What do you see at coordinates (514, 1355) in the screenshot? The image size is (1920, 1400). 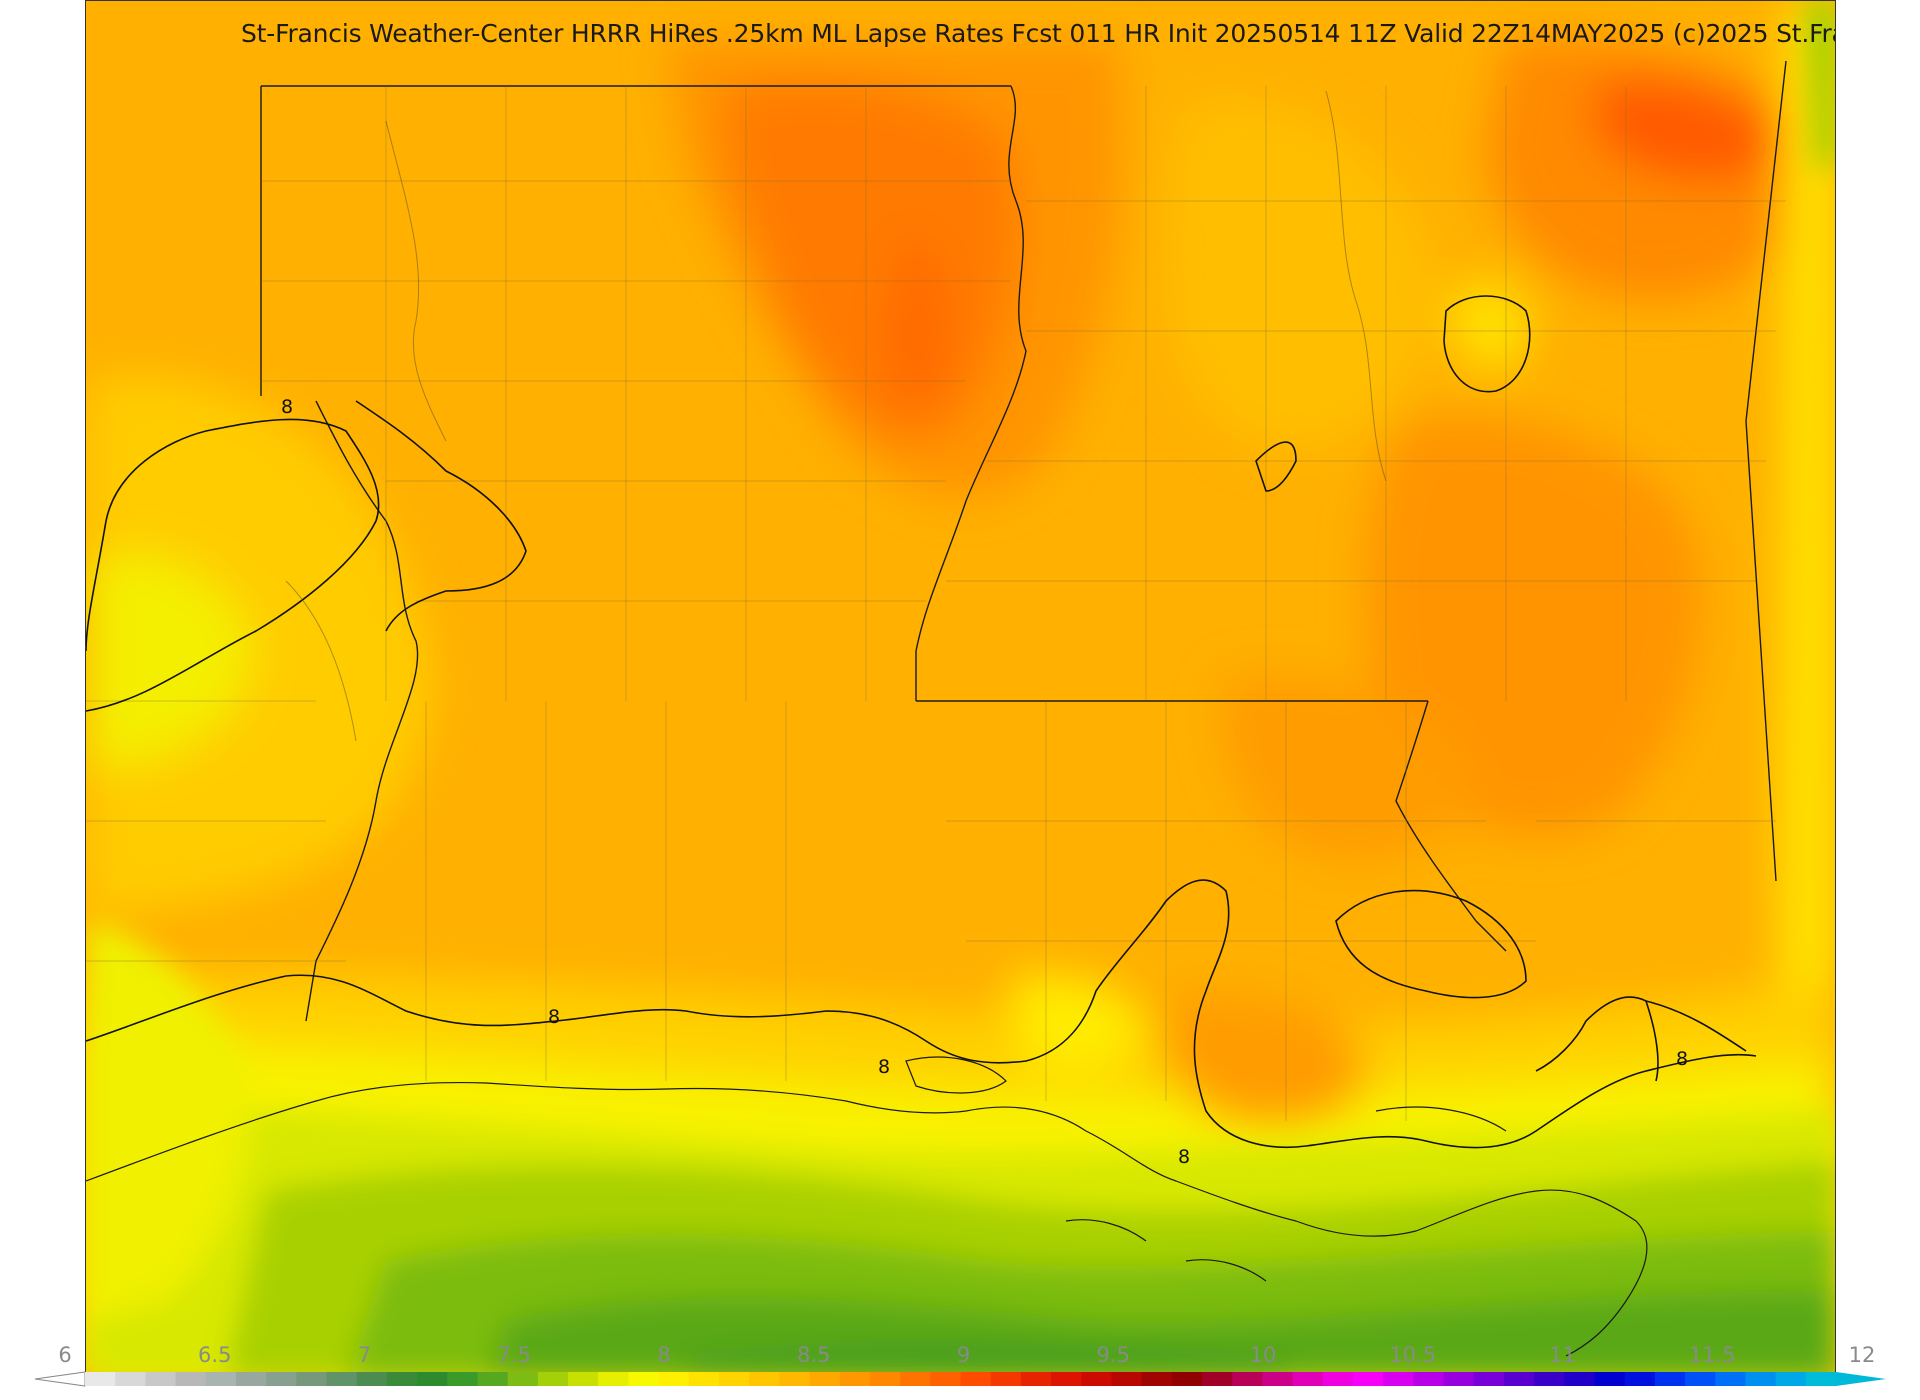 I see `colorbar-tick-label: 7.5` at bounding box center [514, 1355].